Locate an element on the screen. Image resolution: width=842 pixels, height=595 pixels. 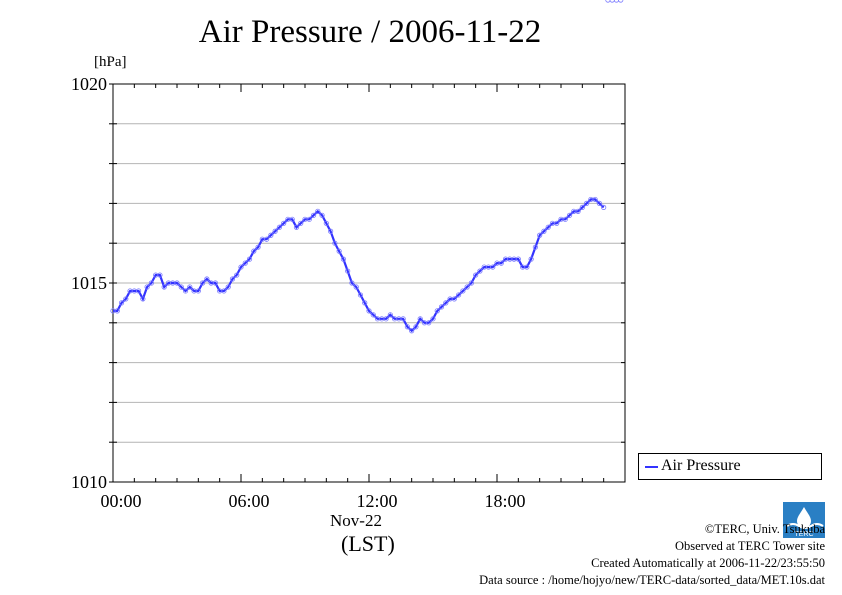
y-tick-label: 1010 is located at coordinates (89, 482).